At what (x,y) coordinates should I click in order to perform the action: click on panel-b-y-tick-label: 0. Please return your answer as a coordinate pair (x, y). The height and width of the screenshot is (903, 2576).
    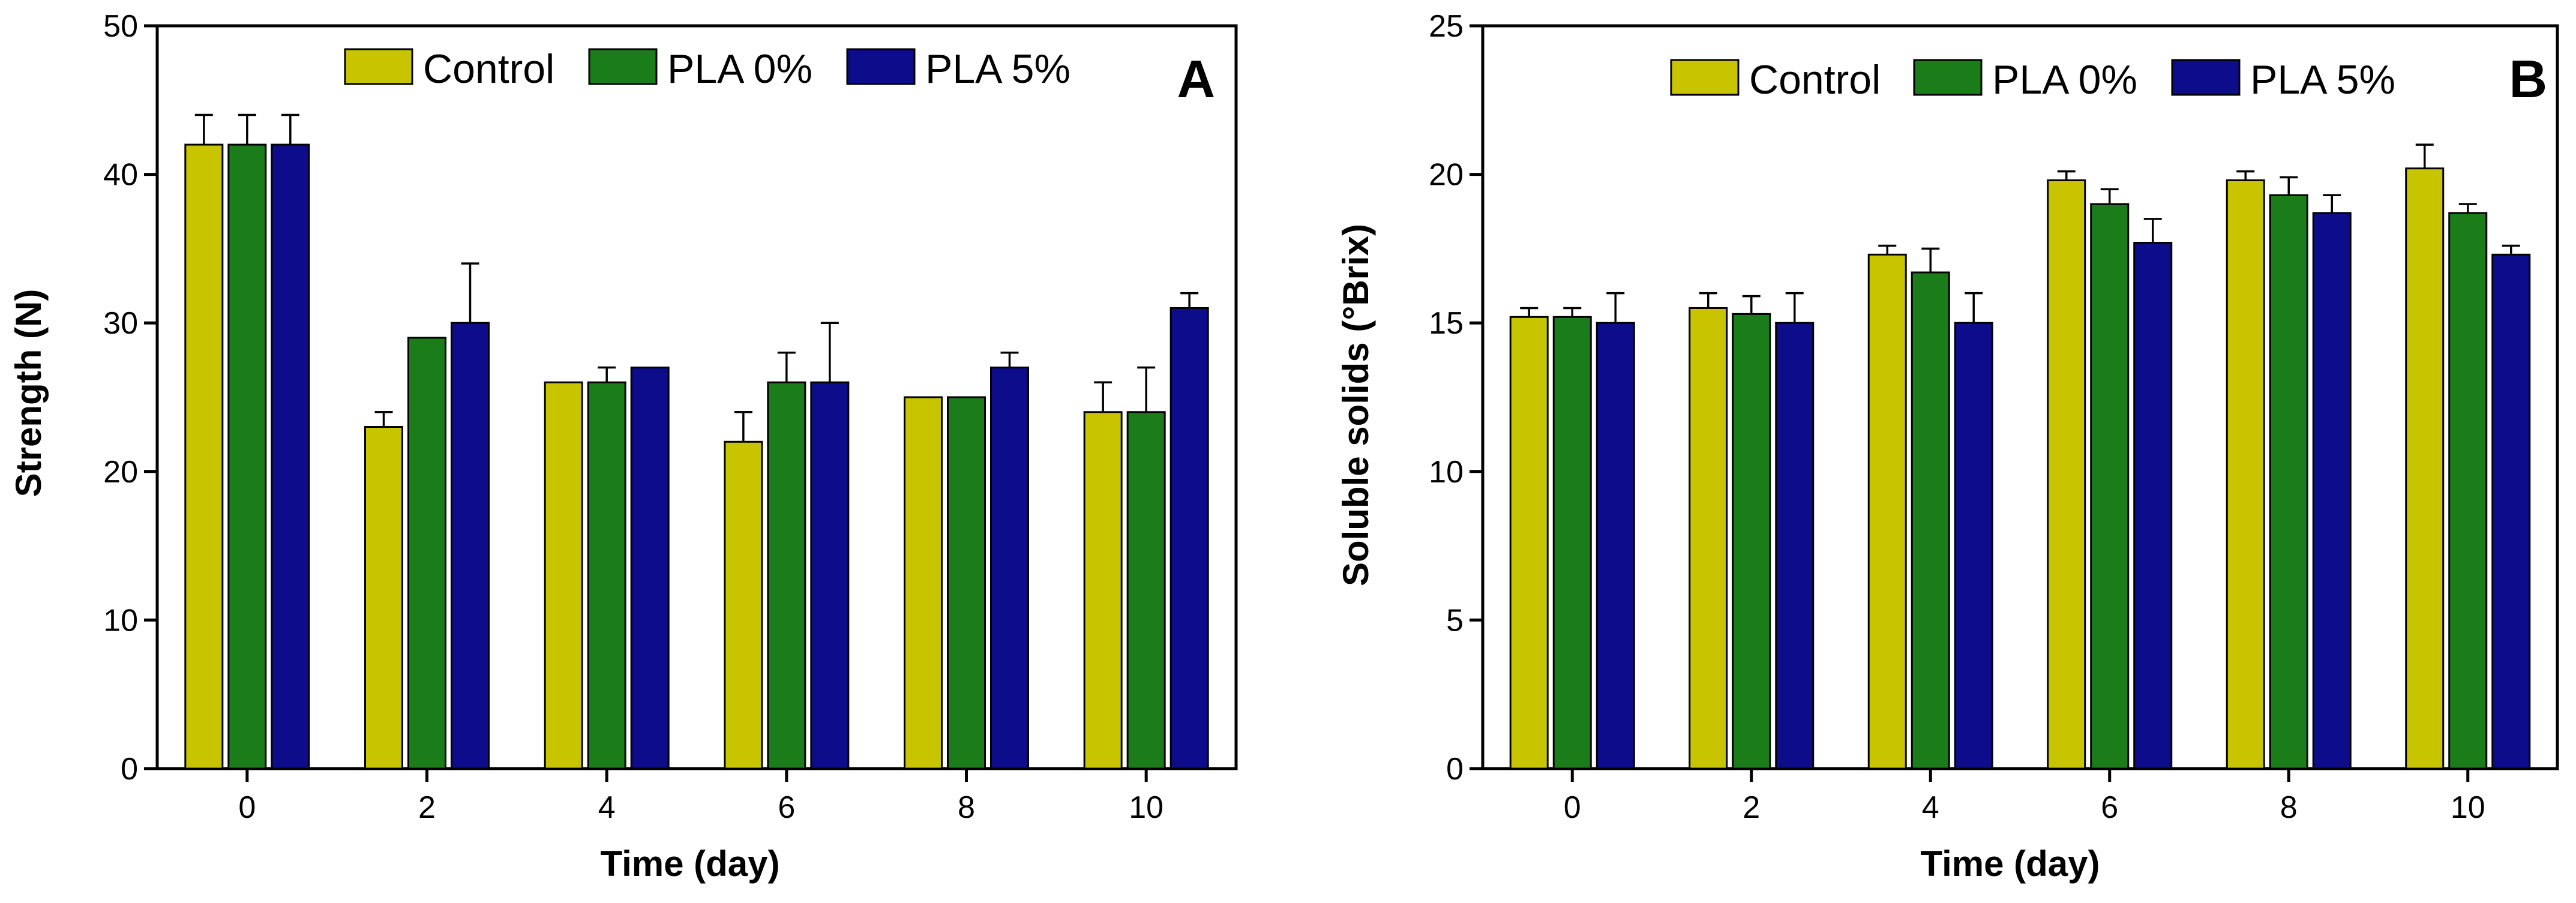
    Looking at the image, I should click on (1455, 769).